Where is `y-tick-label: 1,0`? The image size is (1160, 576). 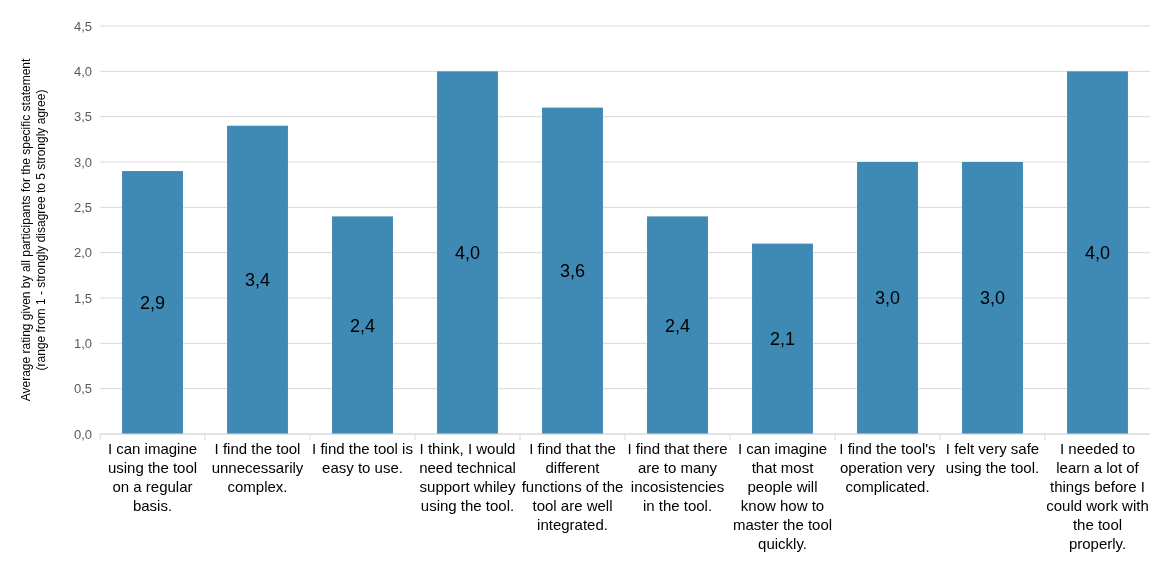
y-tick-label: 1,0 is located at coordinates (82, 343).